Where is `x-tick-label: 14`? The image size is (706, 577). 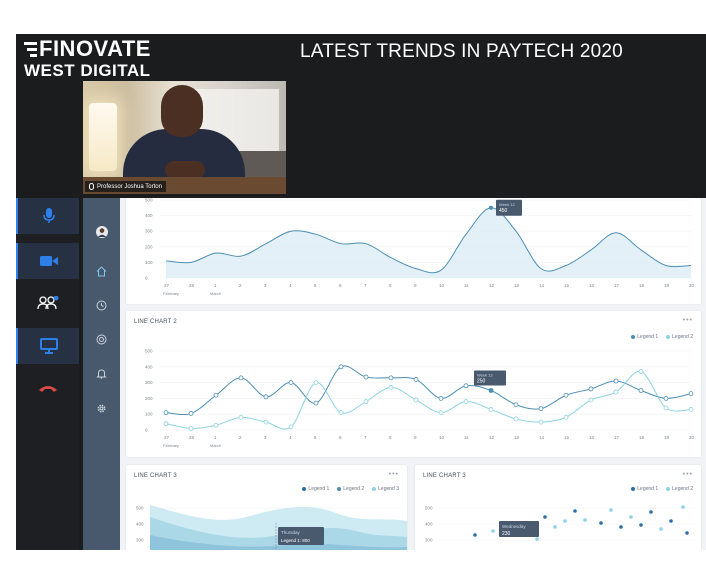 x-tick-label: 14 is located at coordinates (542, 285).